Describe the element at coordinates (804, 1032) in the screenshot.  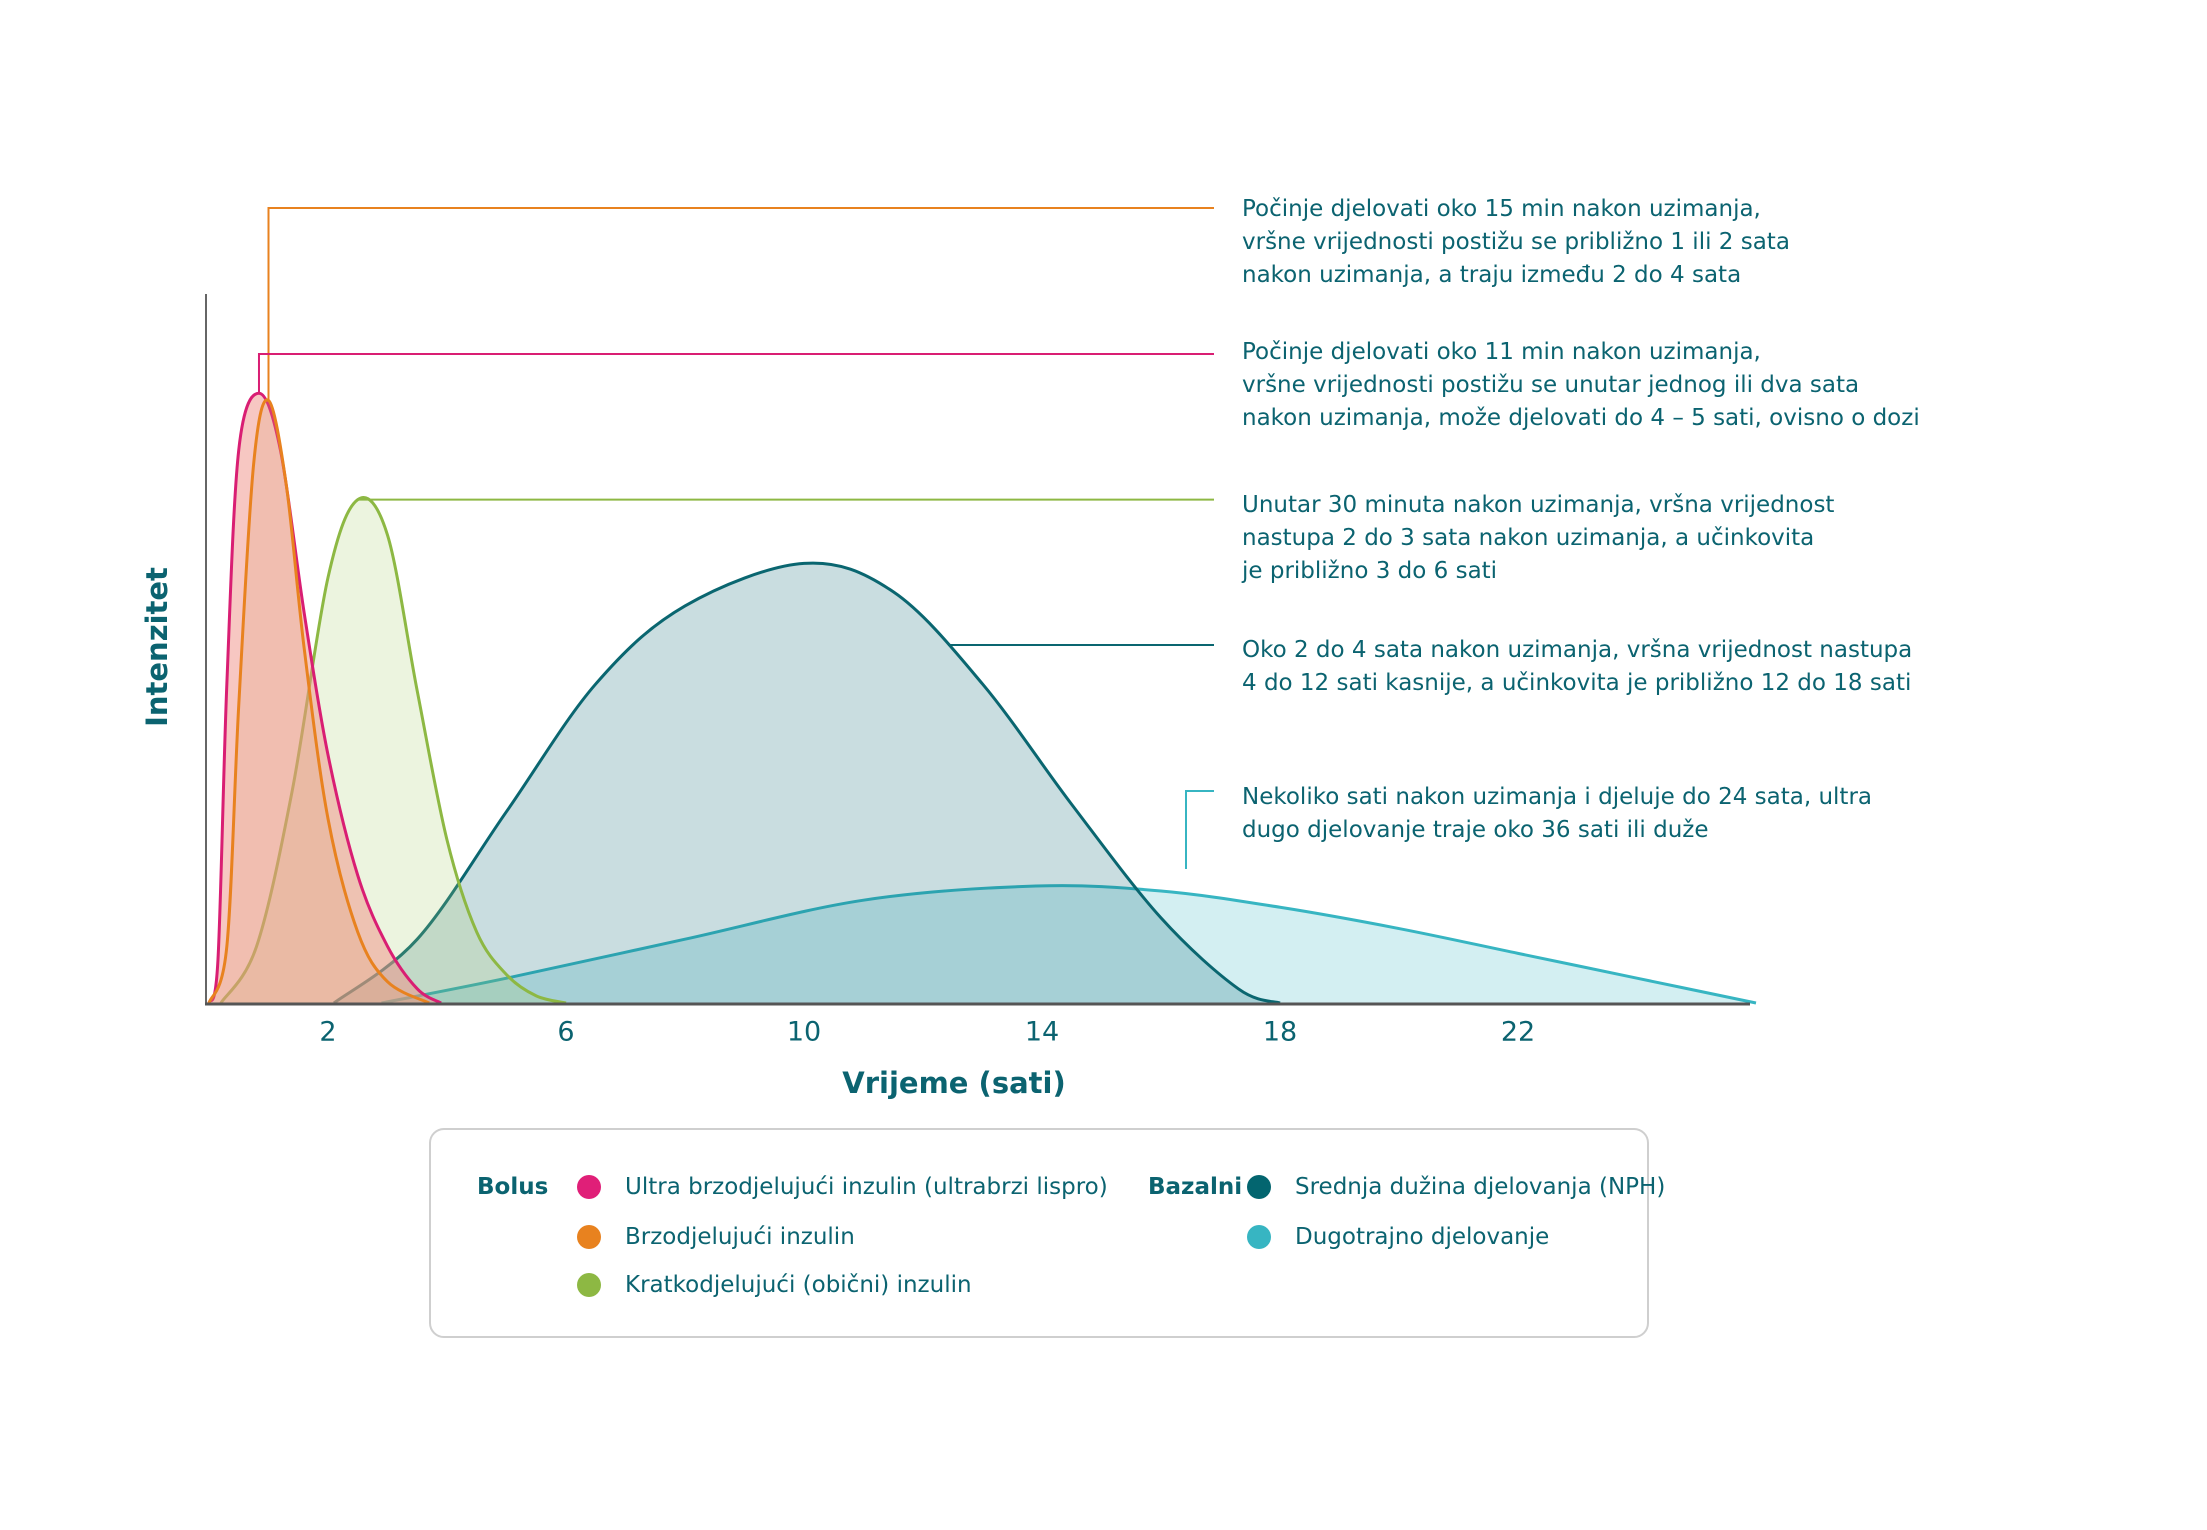
I see `x-tick-label: 10` at that location.